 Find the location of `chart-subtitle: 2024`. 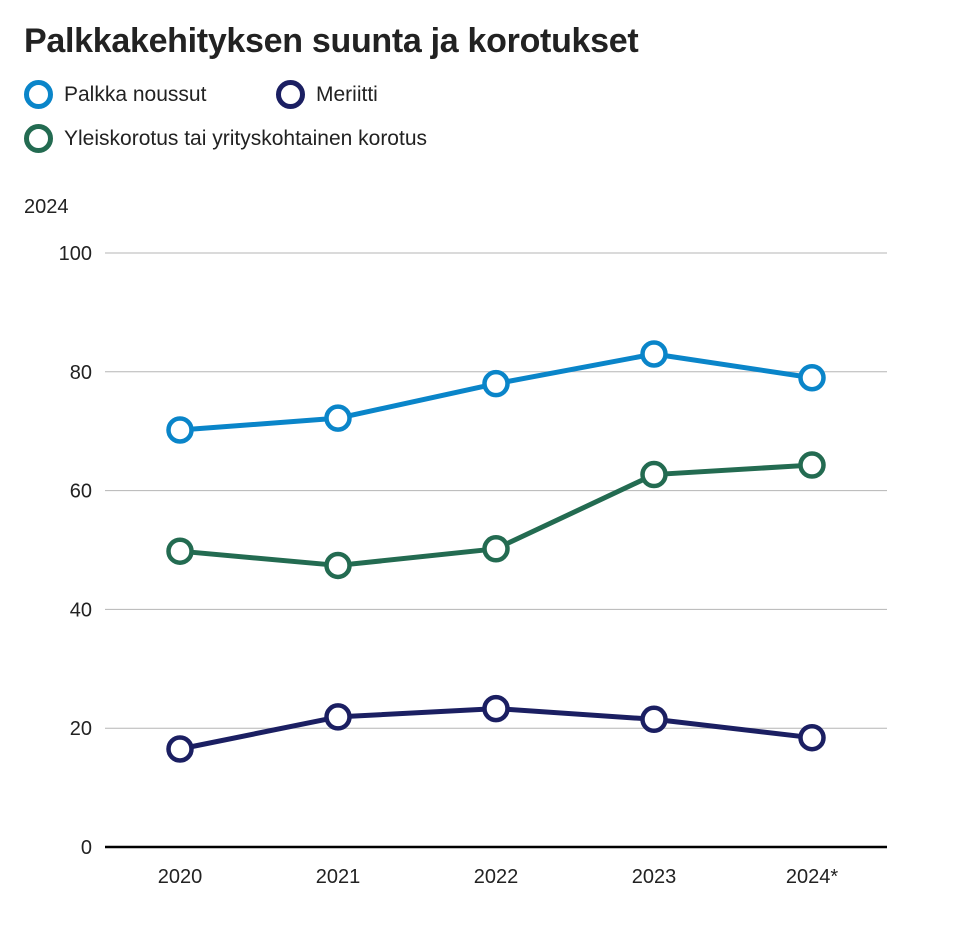

chart-subtitle: 2024 is located at coordinates (46, 207).